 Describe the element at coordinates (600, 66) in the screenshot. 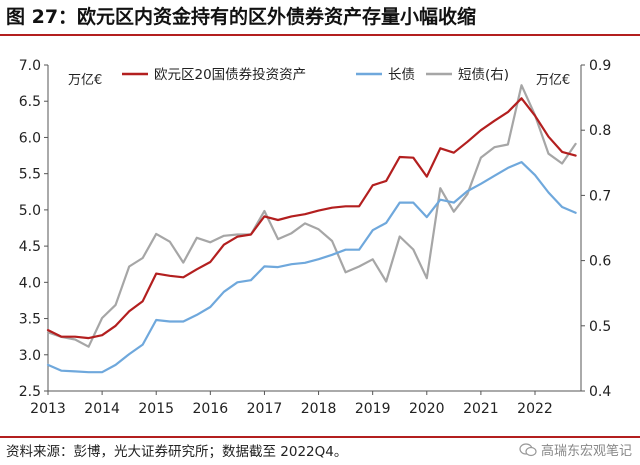

I see `right-tick-label: 0.9` at that location.